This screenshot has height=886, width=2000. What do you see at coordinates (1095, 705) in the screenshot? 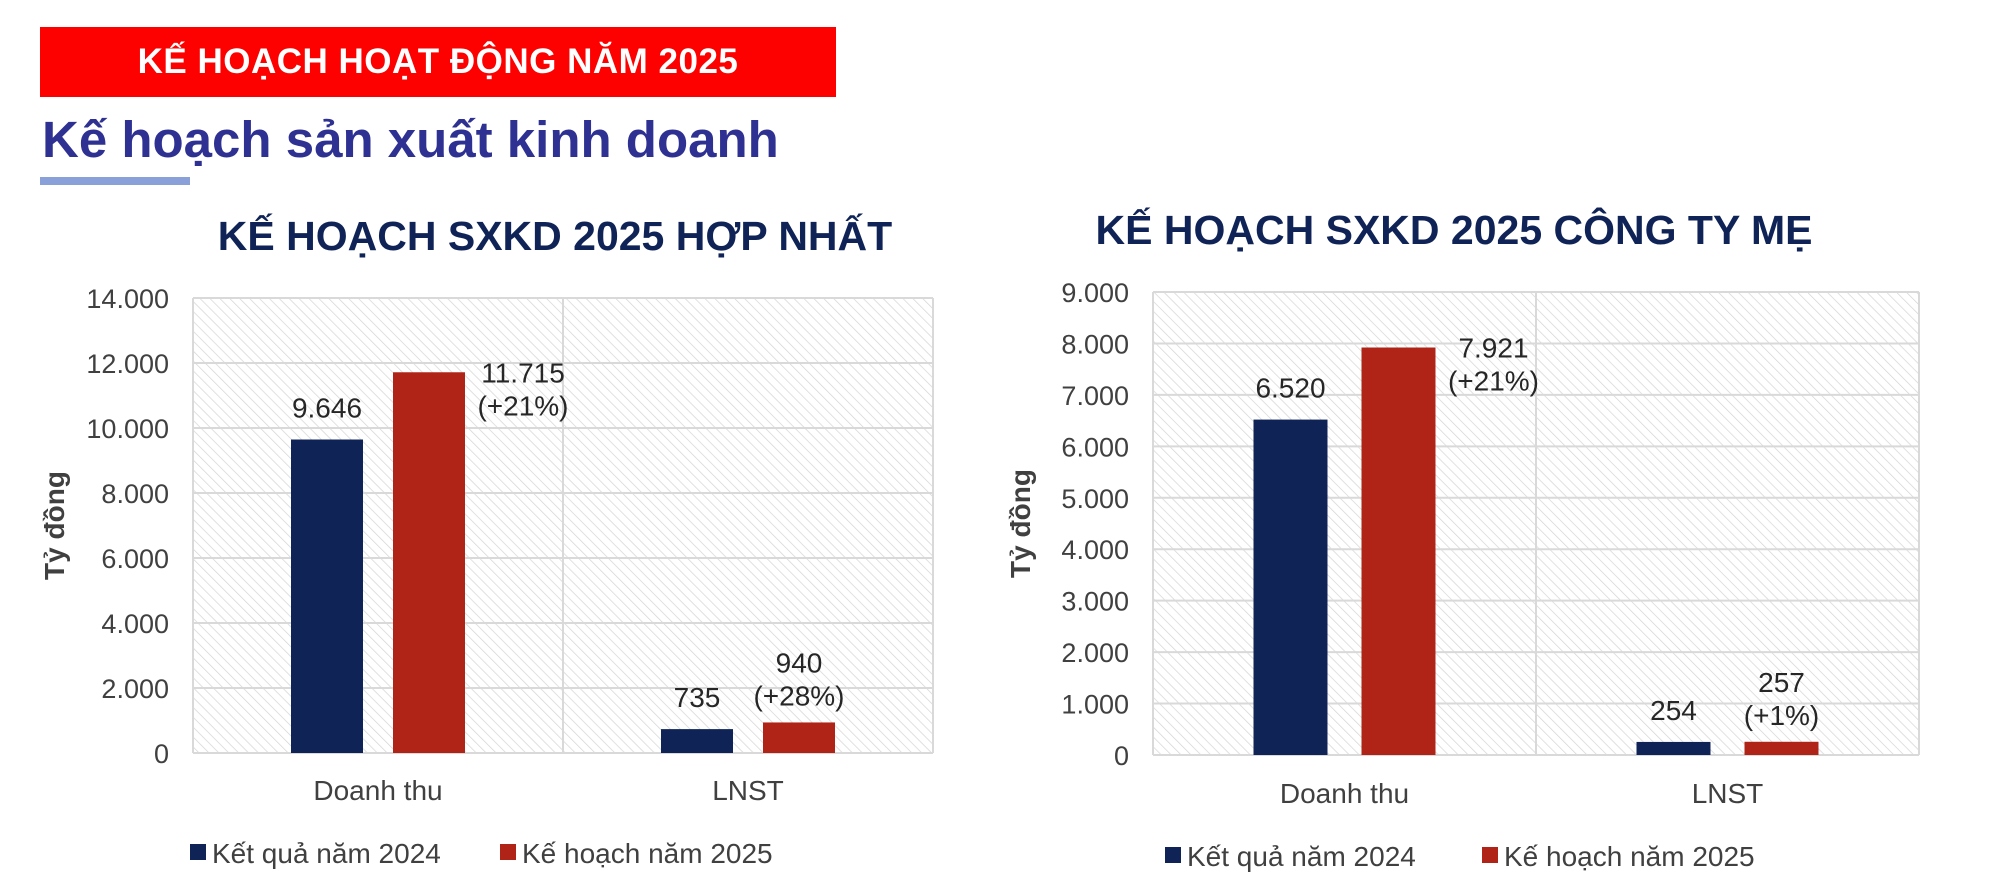
I see `y-tick-label: 1.000` at bounding box center [1095, 705].